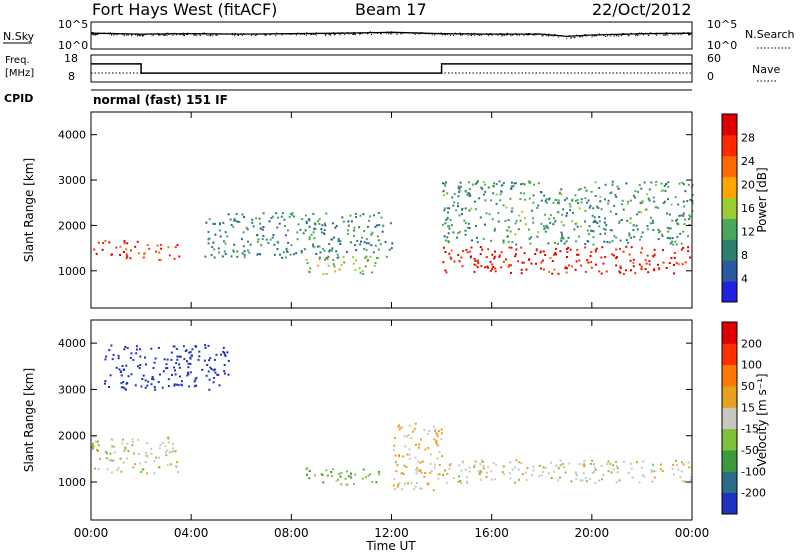 Image resolution: width=800 pixels, height=554 pixels. What do you see at coordinates (71, 58) in the screenshot?
I see `freq-tick-high: 18` at bounding box center [71, 58].